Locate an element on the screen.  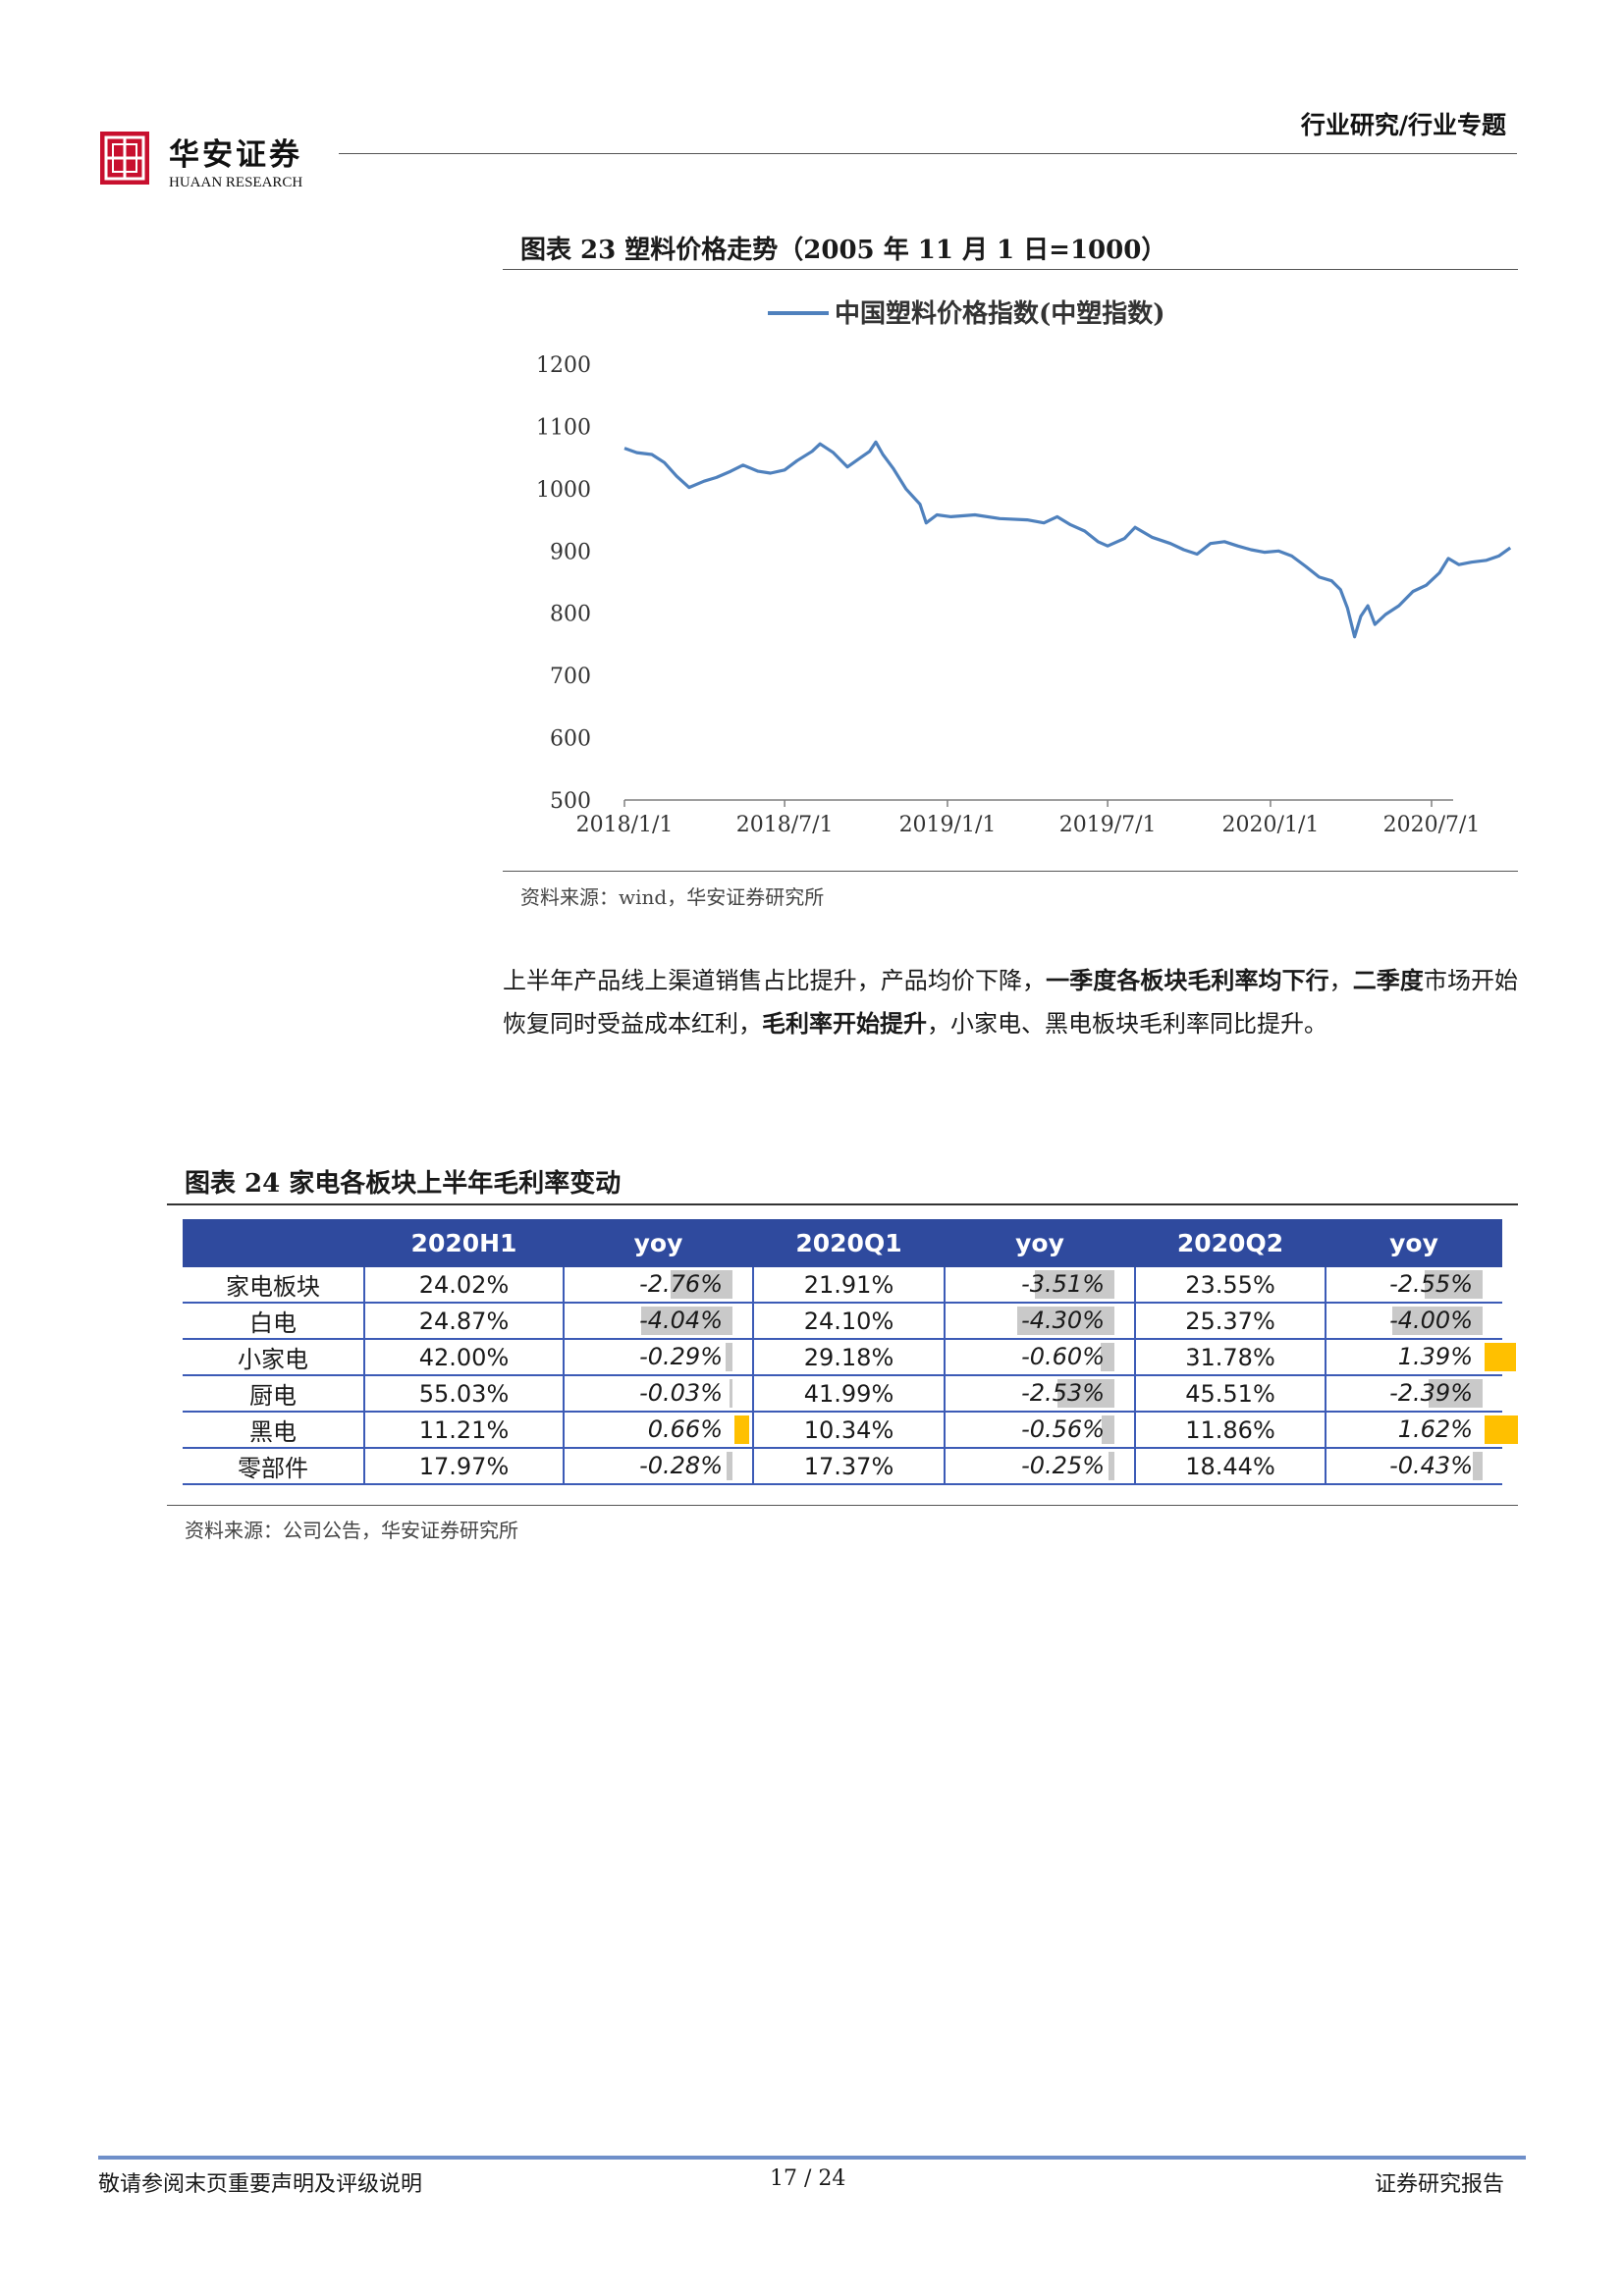
margin-value: 29.18% is located at coordinates (849, 1357).